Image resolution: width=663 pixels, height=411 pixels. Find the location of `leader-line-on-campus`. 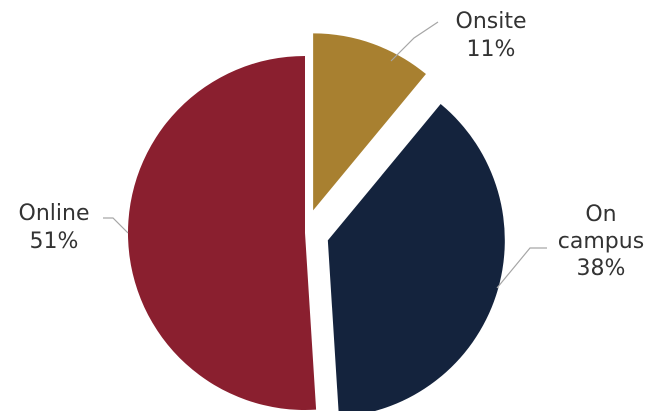

leader-line-on-campus is located at coordinates (521, 268).